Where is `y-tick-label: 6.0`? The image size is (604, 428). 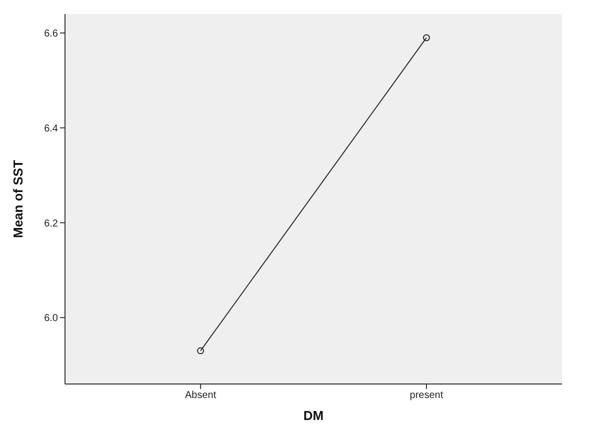
y-tick-label: 6.0 is located at coordinates (51, 318).